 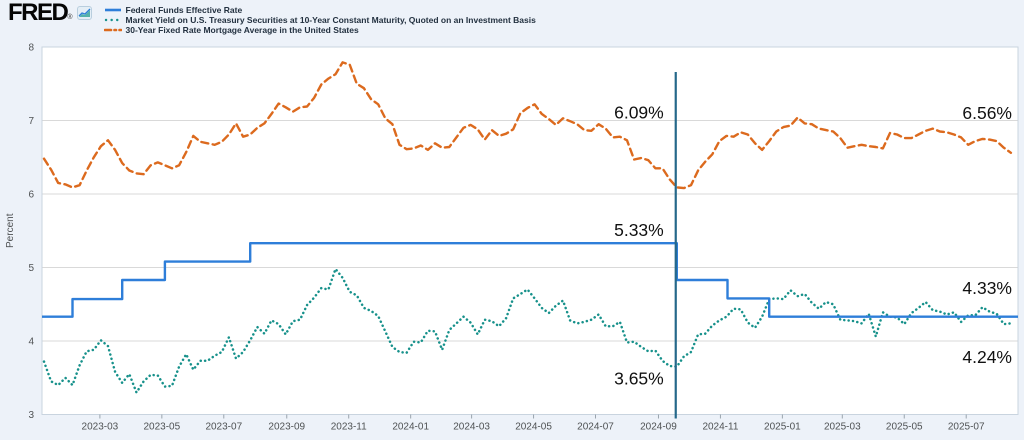 What do you see at coordinates (31, 48) in the screenshot?
I see `ytick-label-8: 8` at bounding box center [31, 48].